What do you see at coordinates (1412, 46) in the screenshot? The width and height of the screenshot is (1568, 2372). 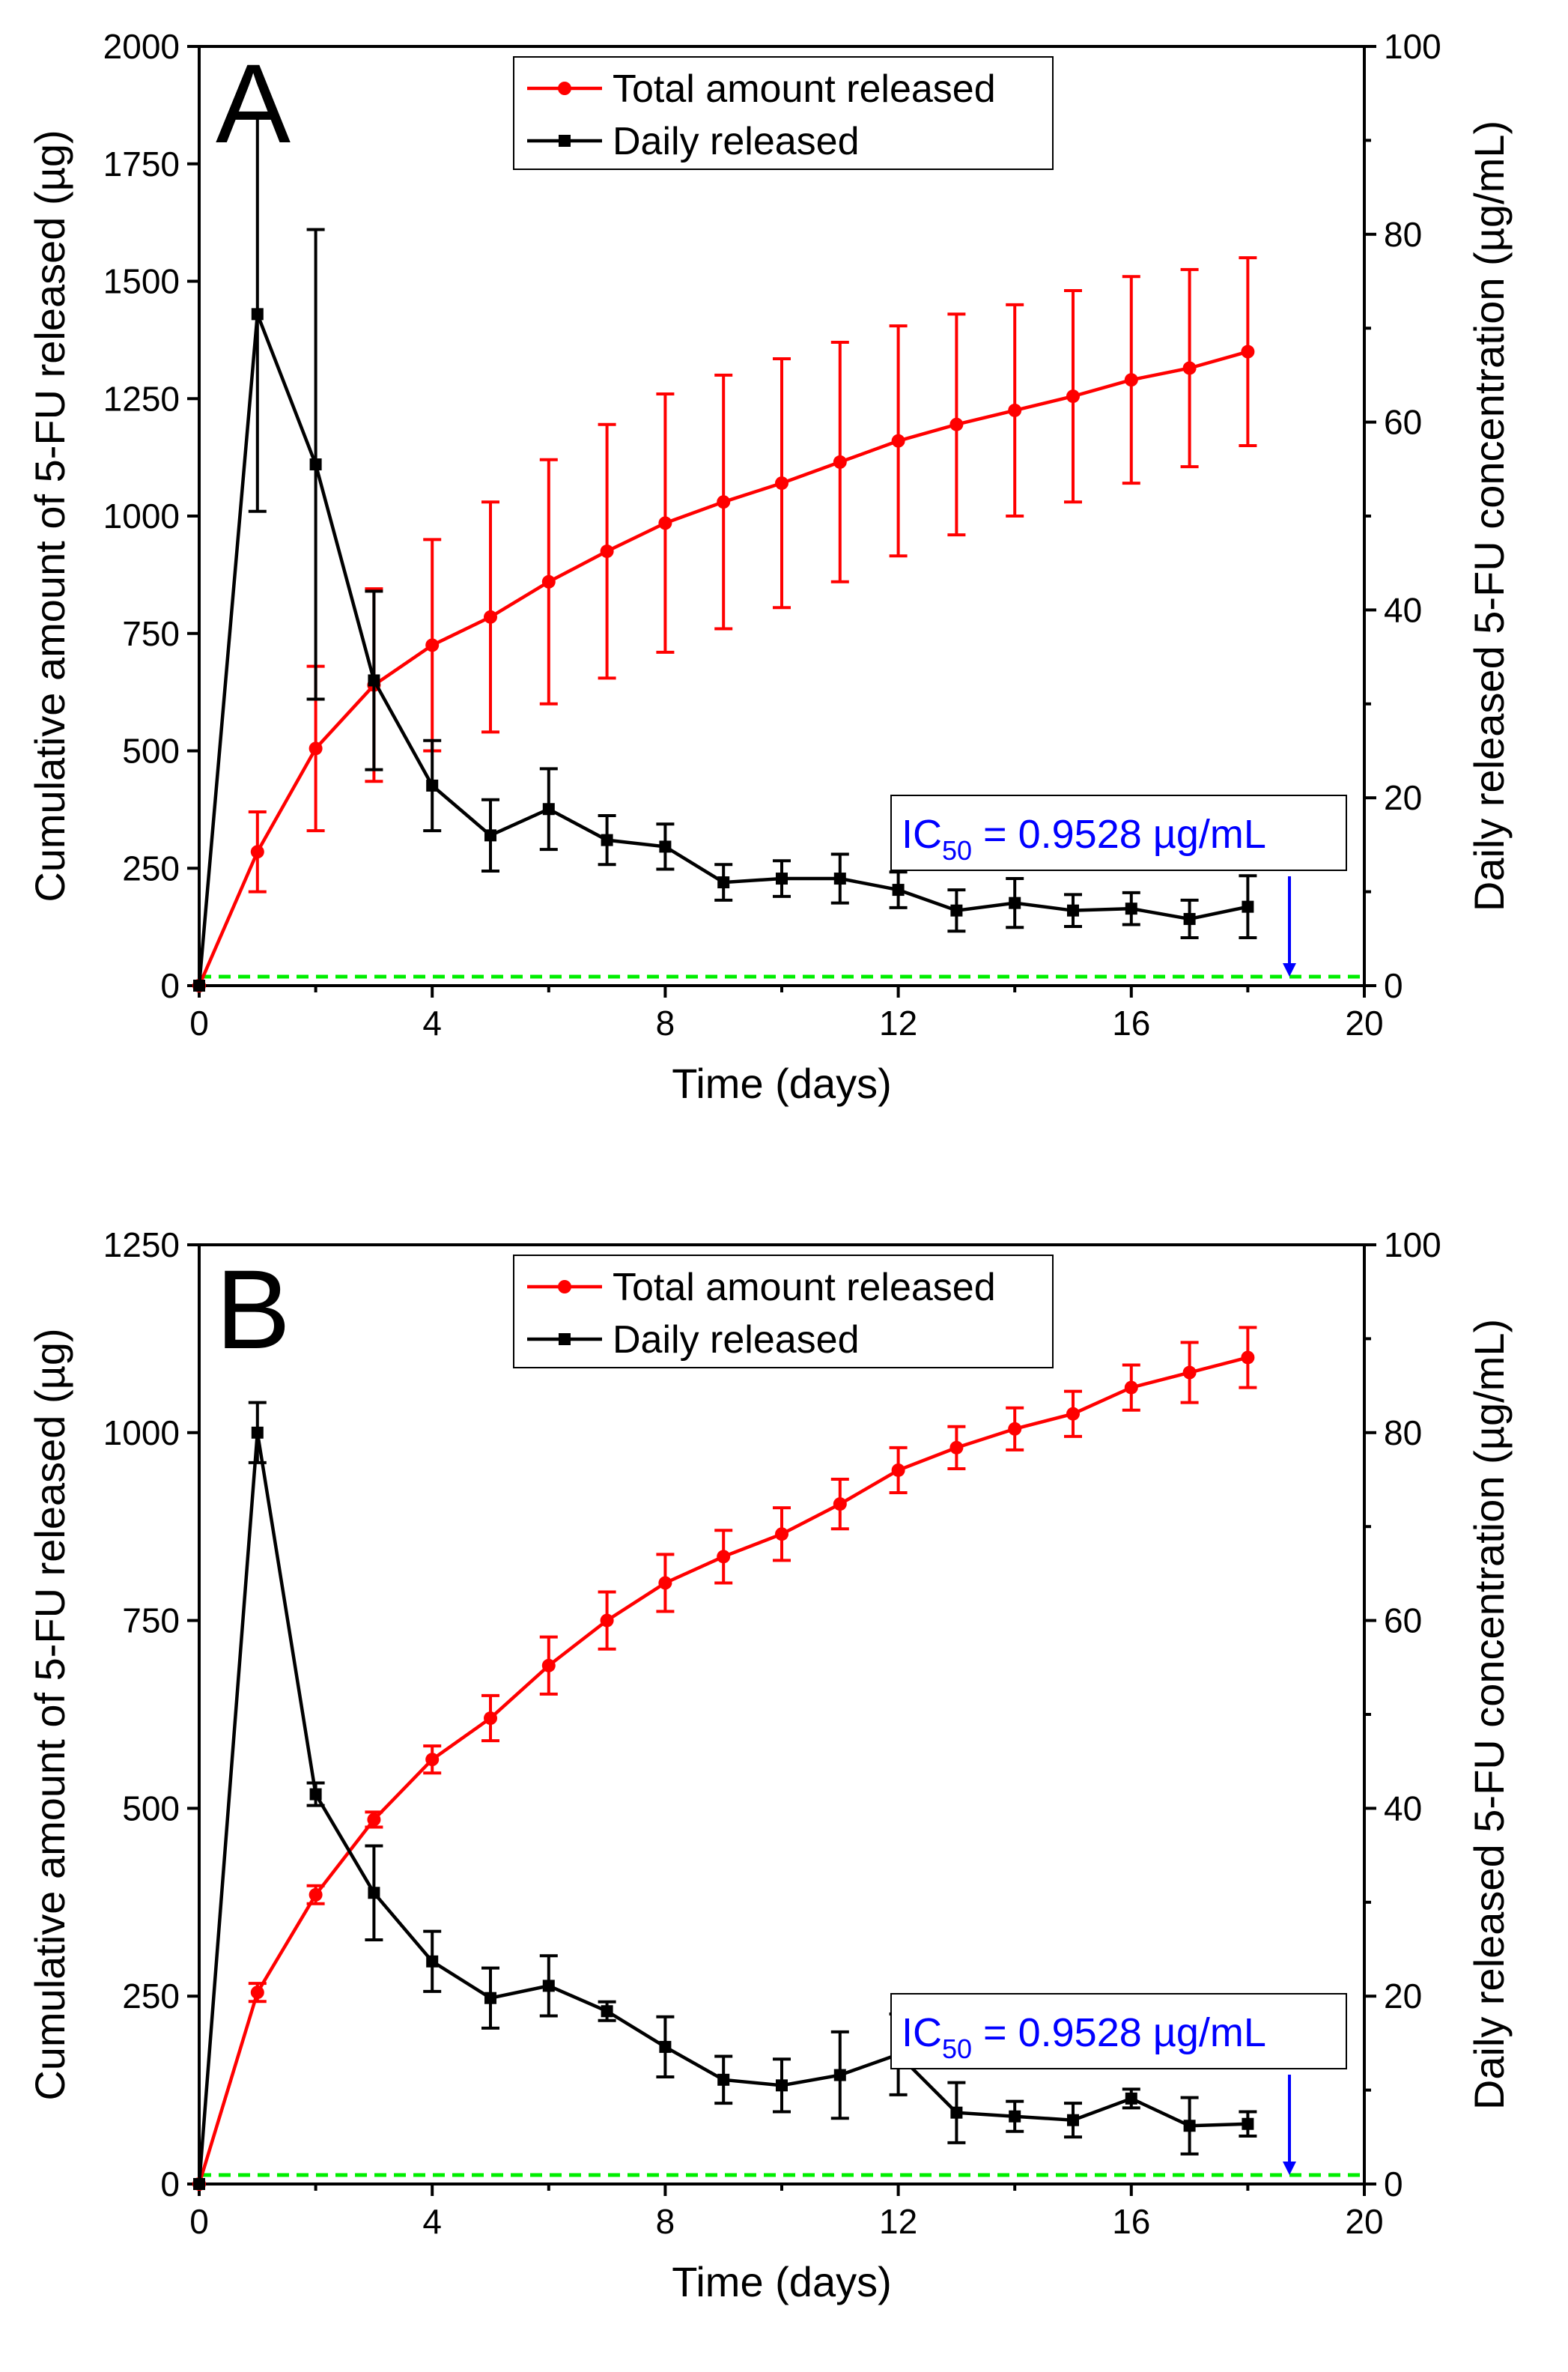 I see `y-right-tick-label: 100` at bounding box center [1412, 46].